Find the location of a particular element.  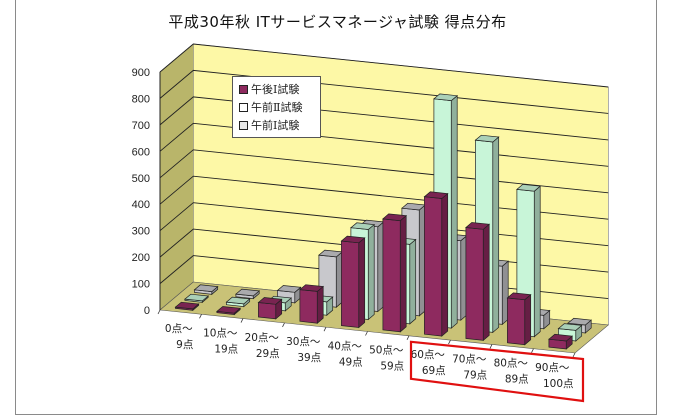

x-tick-label: 10点～ is located at coordinates (220, 333).